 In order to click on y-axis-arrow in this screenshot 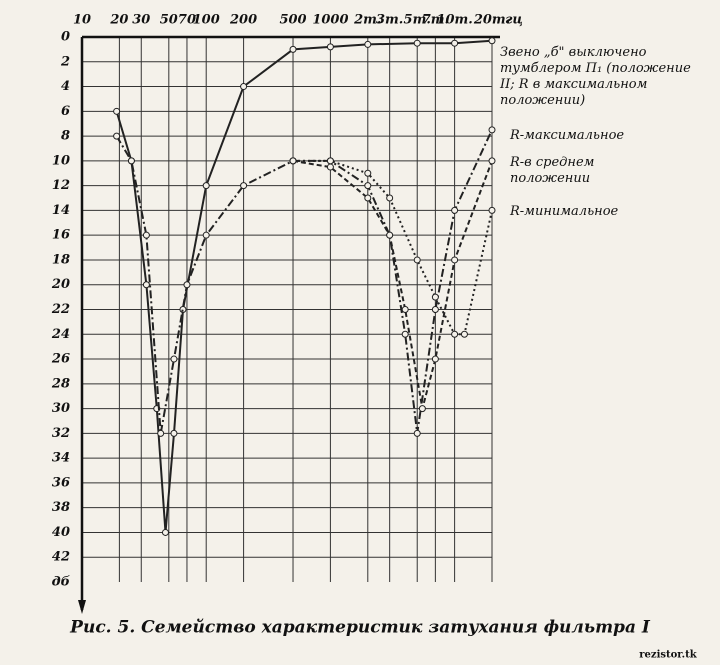, I will do `click(82, 607)`.